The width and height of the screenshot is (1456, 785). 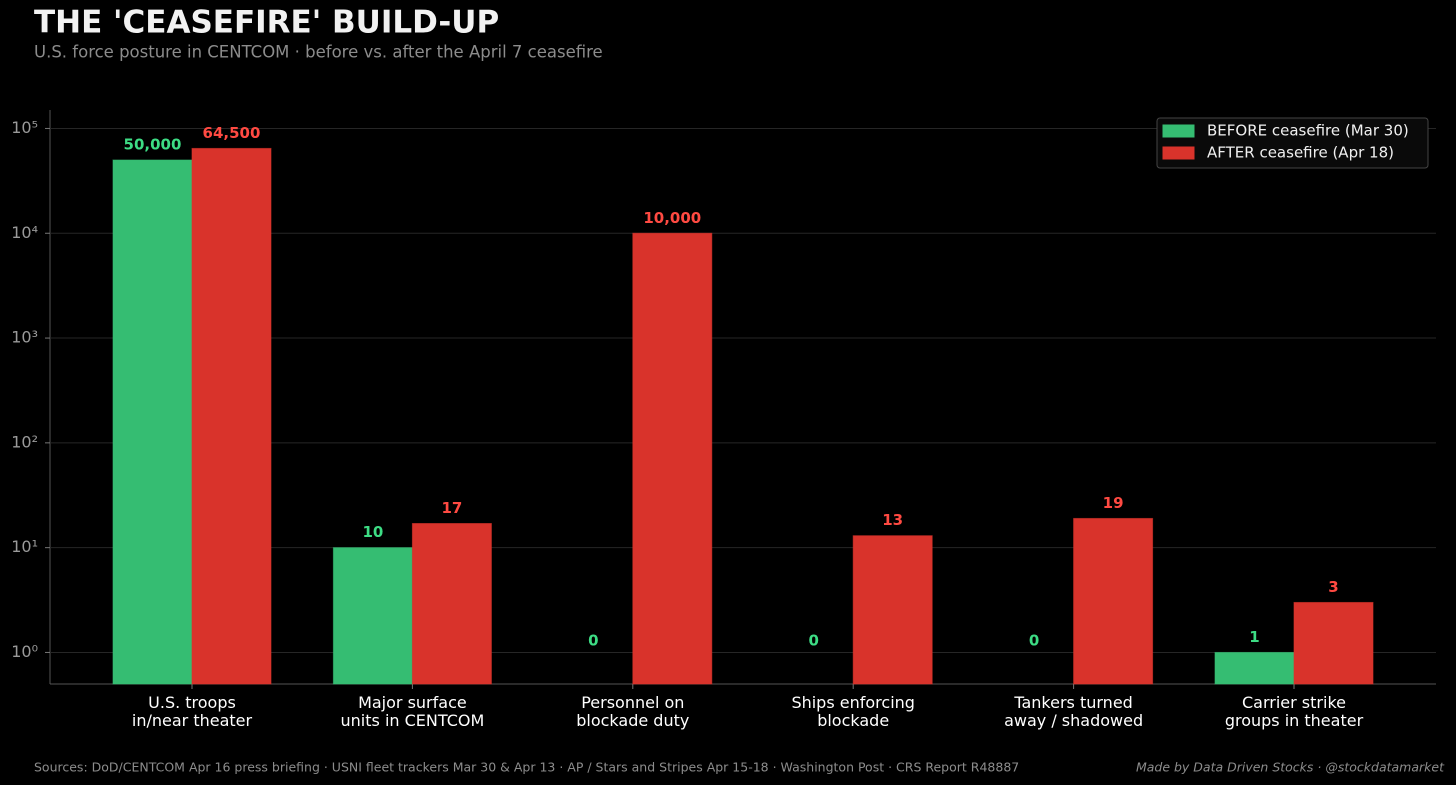 I want to click on y-tick-label: 10⁰, so click(x=24, y=651).